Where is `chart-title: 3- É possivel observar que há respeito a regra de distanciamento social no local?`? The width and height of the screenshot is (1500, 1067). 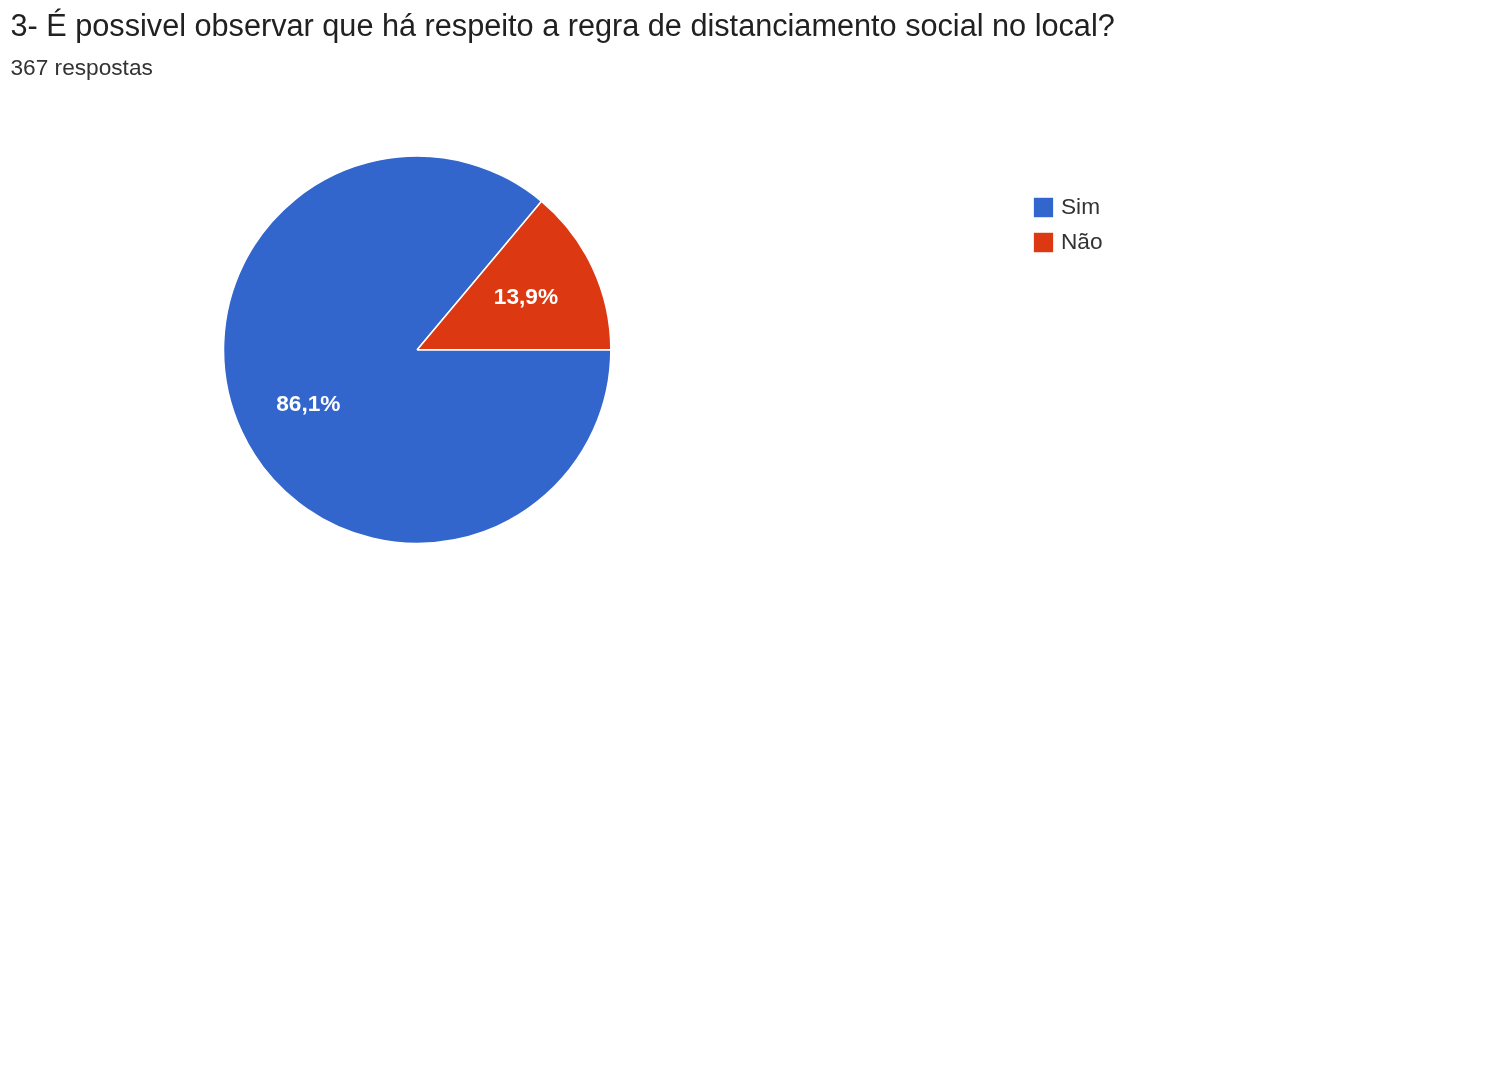
chart-title: 3- É possivel observar que há respeito a regra de distanciamento social no local? is located at coordinates (562, 25).